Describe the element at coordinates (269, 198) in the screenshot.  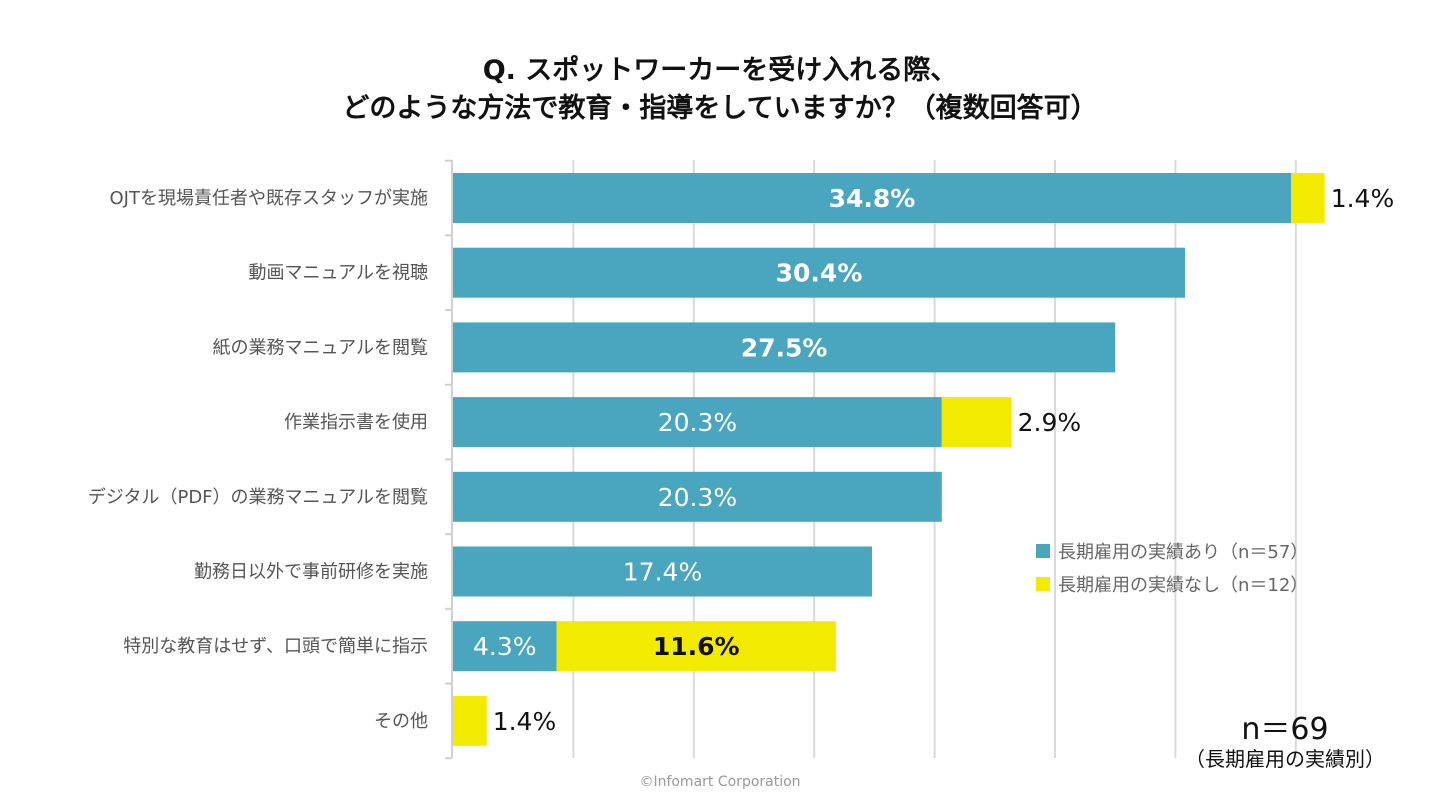
I see `category-label: OJTを現場責任者や既存スタッフが実施` at that location.